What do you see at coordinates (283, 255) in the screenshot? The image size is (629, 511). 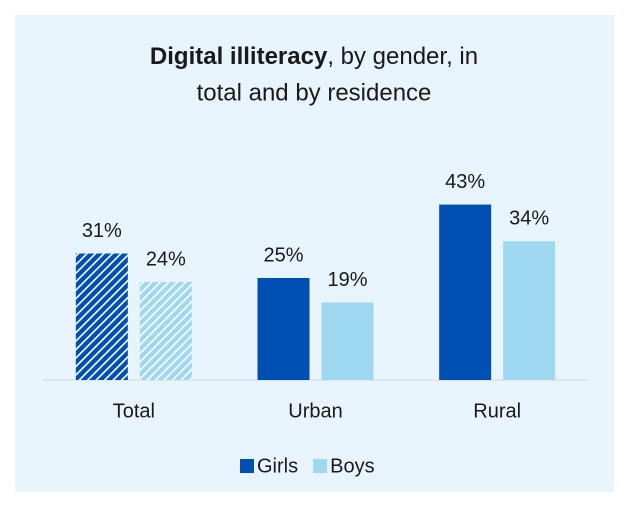 I see `data-label: 25%` at bounding box center [283, 255].